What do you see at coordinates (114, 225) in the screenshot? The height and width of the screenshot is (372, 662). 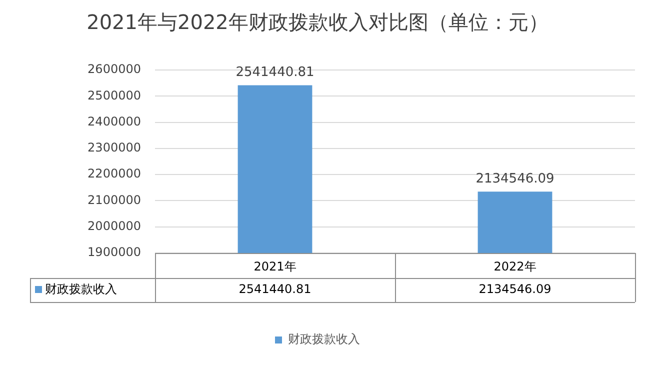 I see `y-tick-label: 2000000` at bounding box center [114, 225].